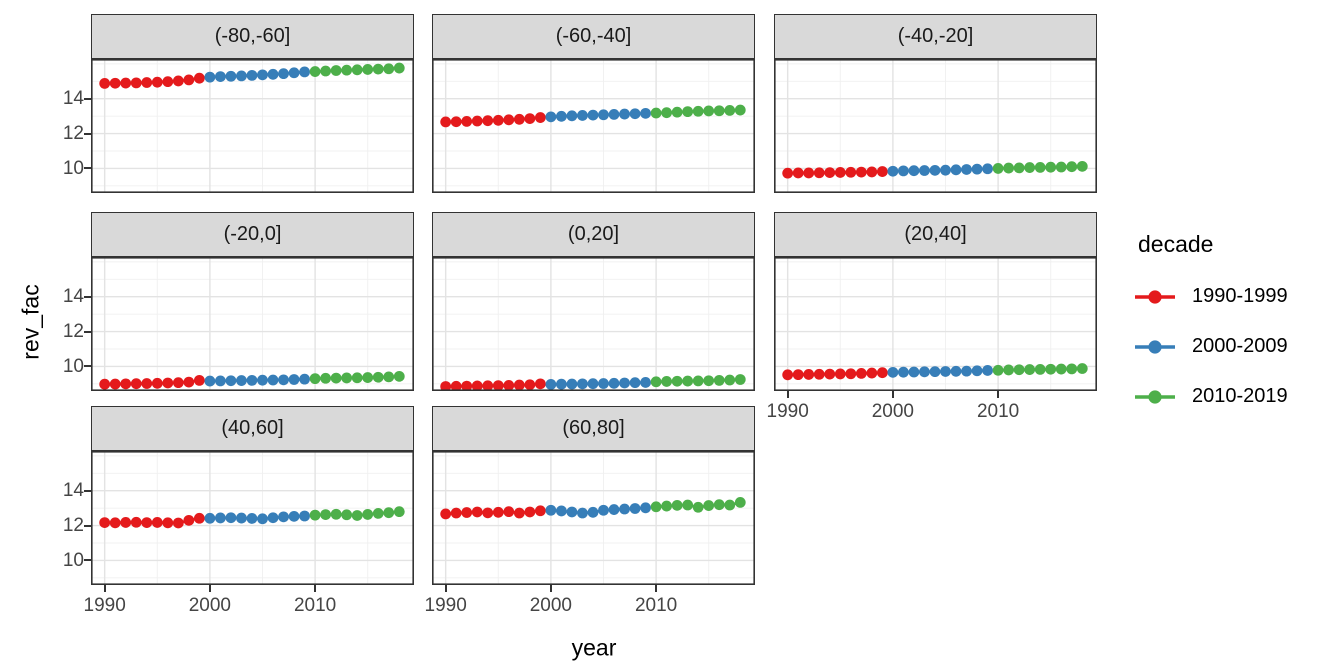 Image resolution: width=1344 pixels, height=672 pixels. I want to click on facet-strip: (0,20], so click(593, 234).